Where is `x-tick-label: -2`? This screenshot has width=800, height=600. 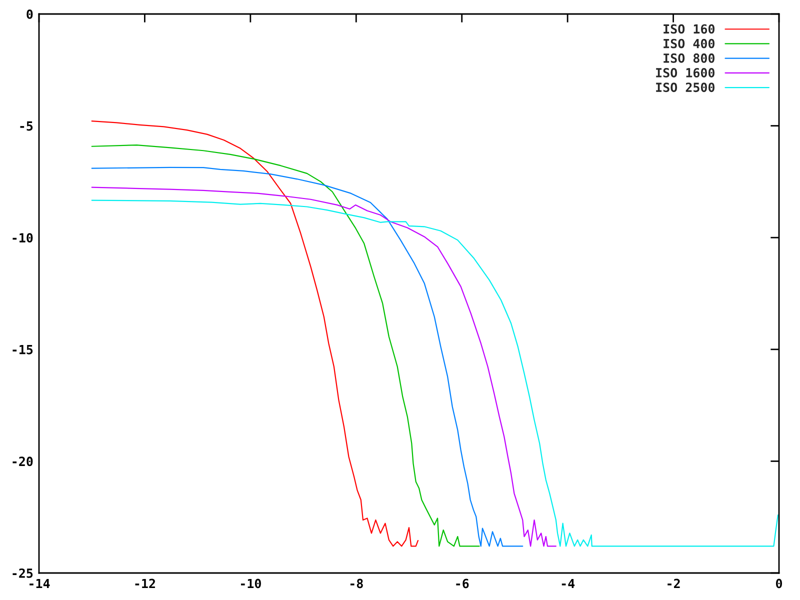
x-tick-label: -2 is located at coordinates (674, 583).